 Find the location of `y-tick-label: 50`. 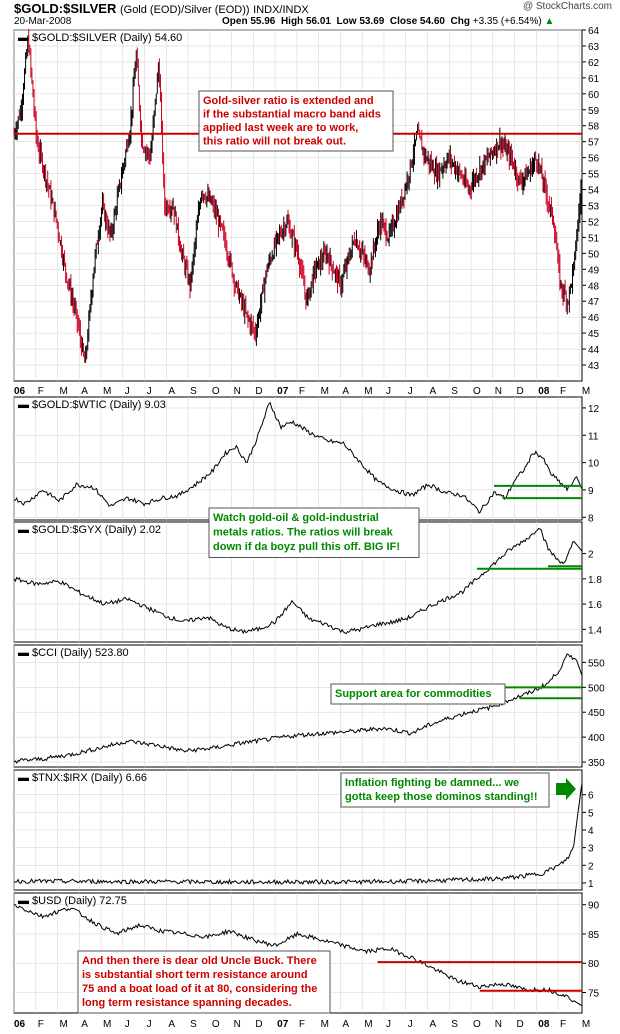

y-tick-label: 50 is located at coordinates (594, 254).